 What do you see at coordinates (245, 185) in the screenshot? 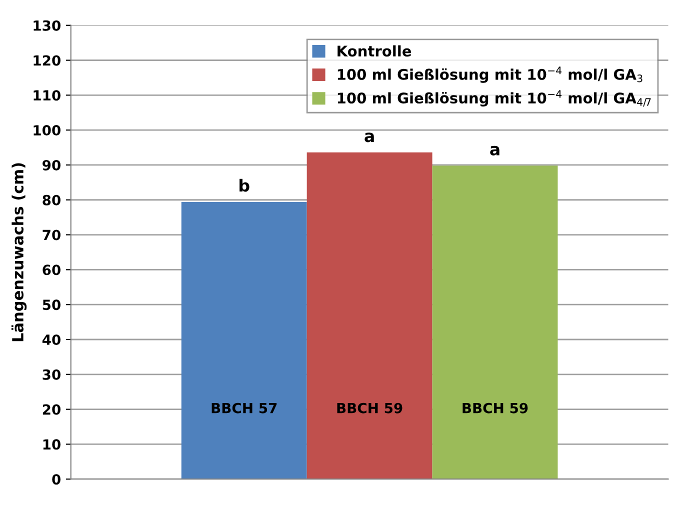
I see `annotation: b` at bounding box center [245, 185].